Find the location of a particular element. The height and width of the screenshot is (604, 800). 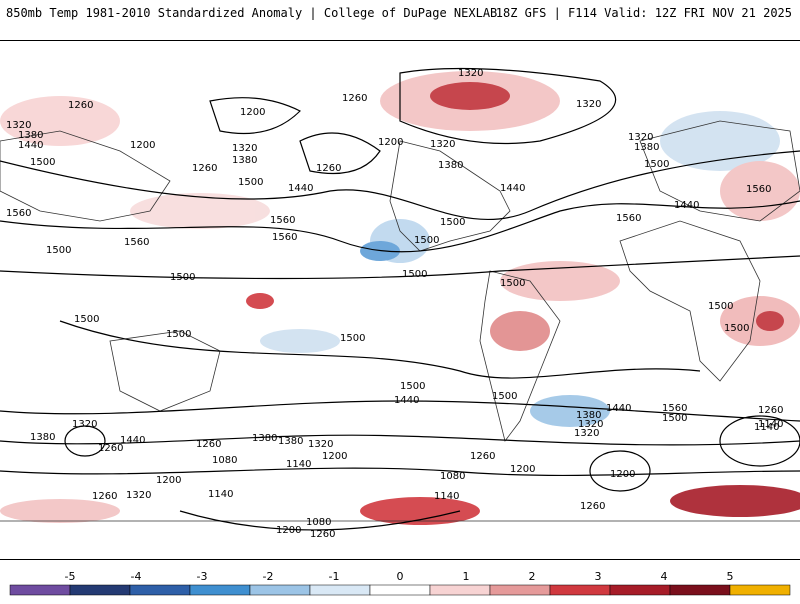

anomaly-warm-asia is located at coordinates (60, 121).